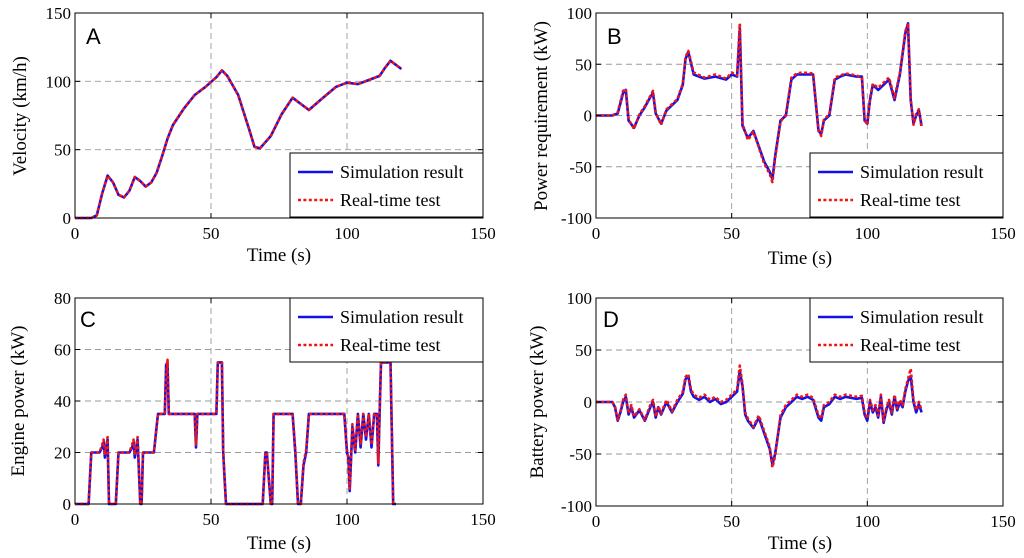 The image size is (1024, 558). I want to click on y-tick-label: 60, so click(62, 350).